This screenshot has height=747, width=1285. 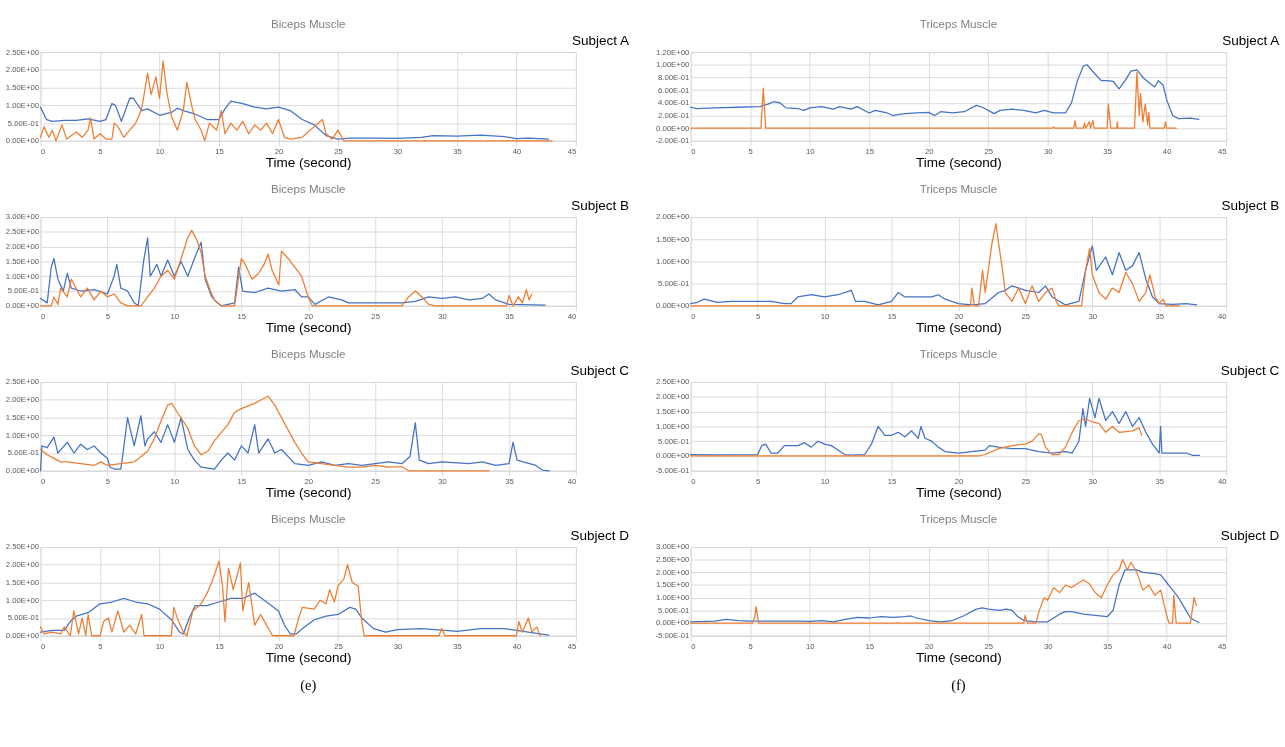 I want to click on y-tick-label: 4.00E-01, so click(x=674, y=103).